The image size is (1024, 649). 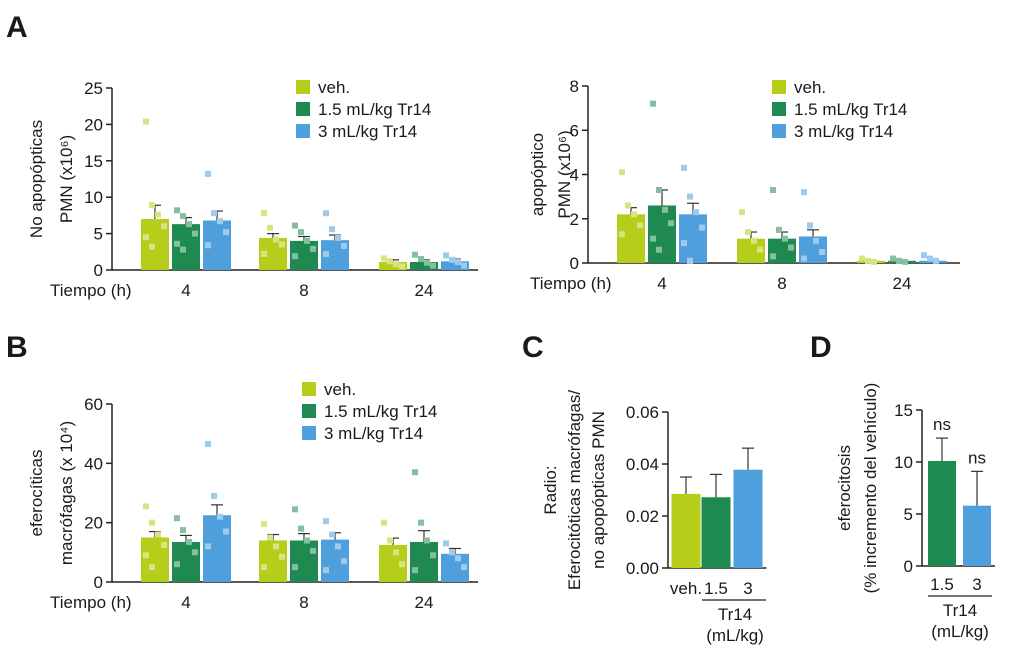 What do you see at coordinates (642, 464) in the screenshot?
I see `y-tick-label: 0.04` at bounding box center [642, 464].